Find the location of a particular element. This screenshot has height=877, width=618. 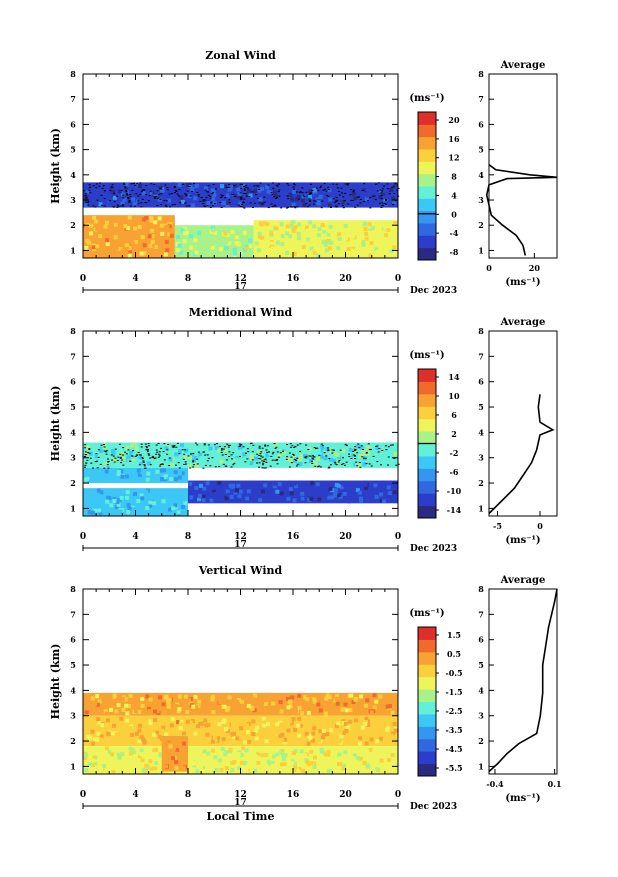

colorbar-tick-label: 12 is located at coordinates (453, 158).